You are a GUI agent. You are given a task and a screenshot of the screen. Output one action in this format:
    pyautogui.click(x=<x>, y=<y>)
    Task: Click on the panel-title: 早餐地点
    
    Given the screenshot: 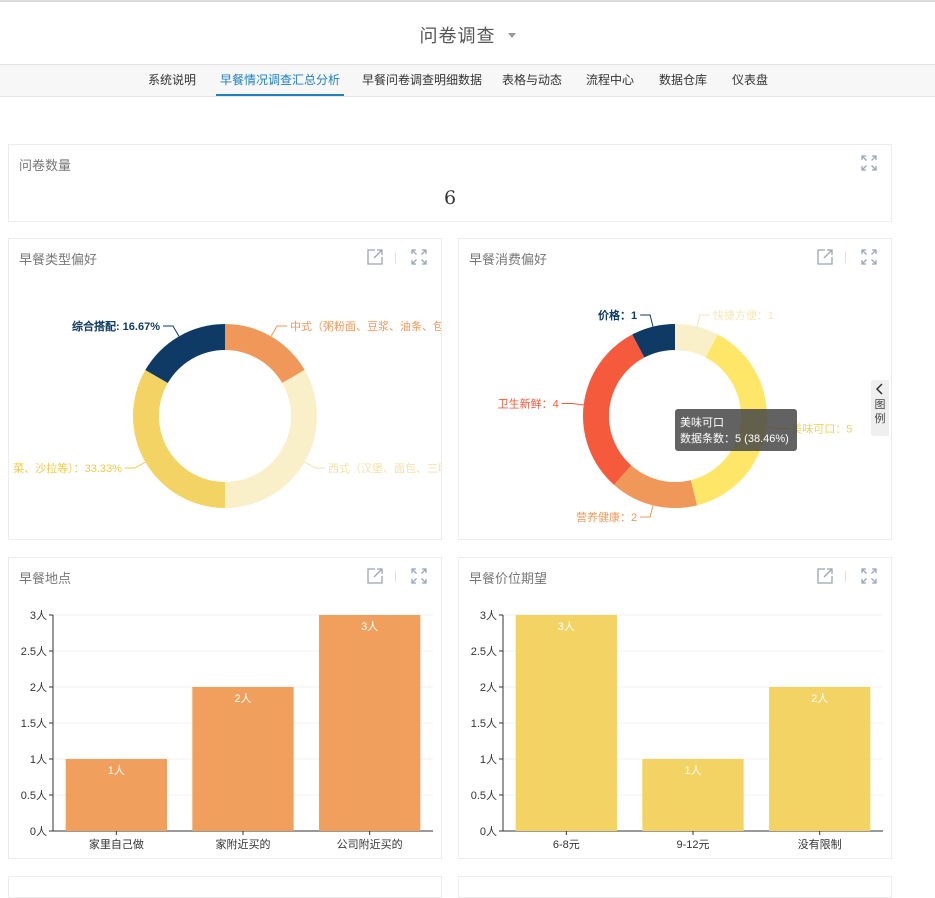 What is the action you would take?
    pyautogui.click(x=45, y=578)
    